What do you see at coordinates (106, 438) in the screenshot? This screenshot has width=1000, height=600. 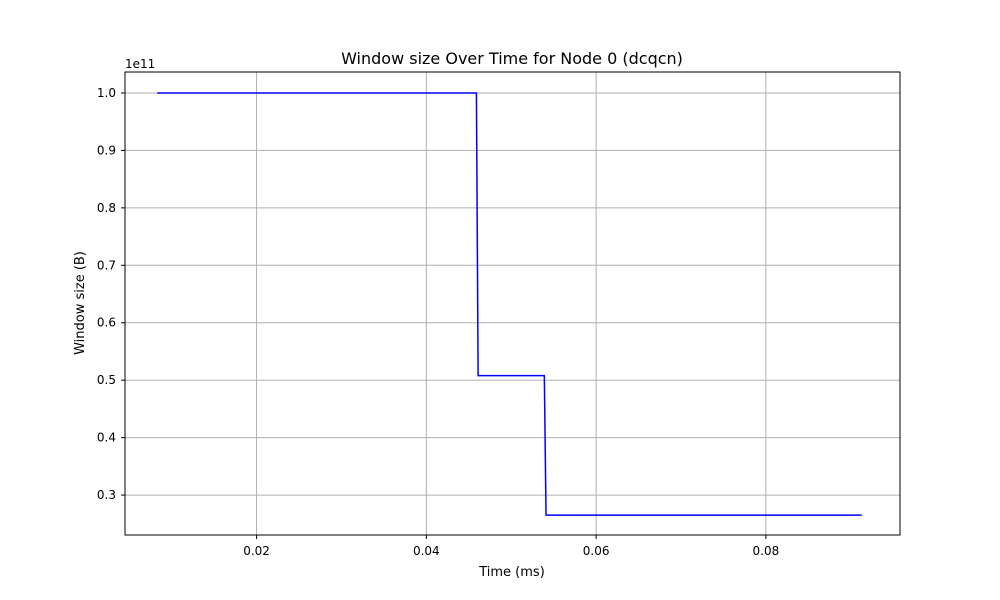 I see `y-tick-label: 0.4` at bounding box center [106, 438].